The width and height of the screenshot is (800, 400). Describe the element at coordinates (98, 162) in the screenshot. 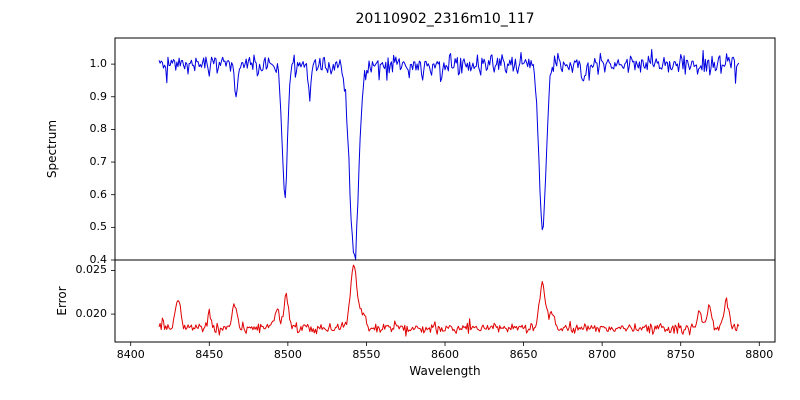

I see `y-tick-label-spectrum: 0.7` at that location.